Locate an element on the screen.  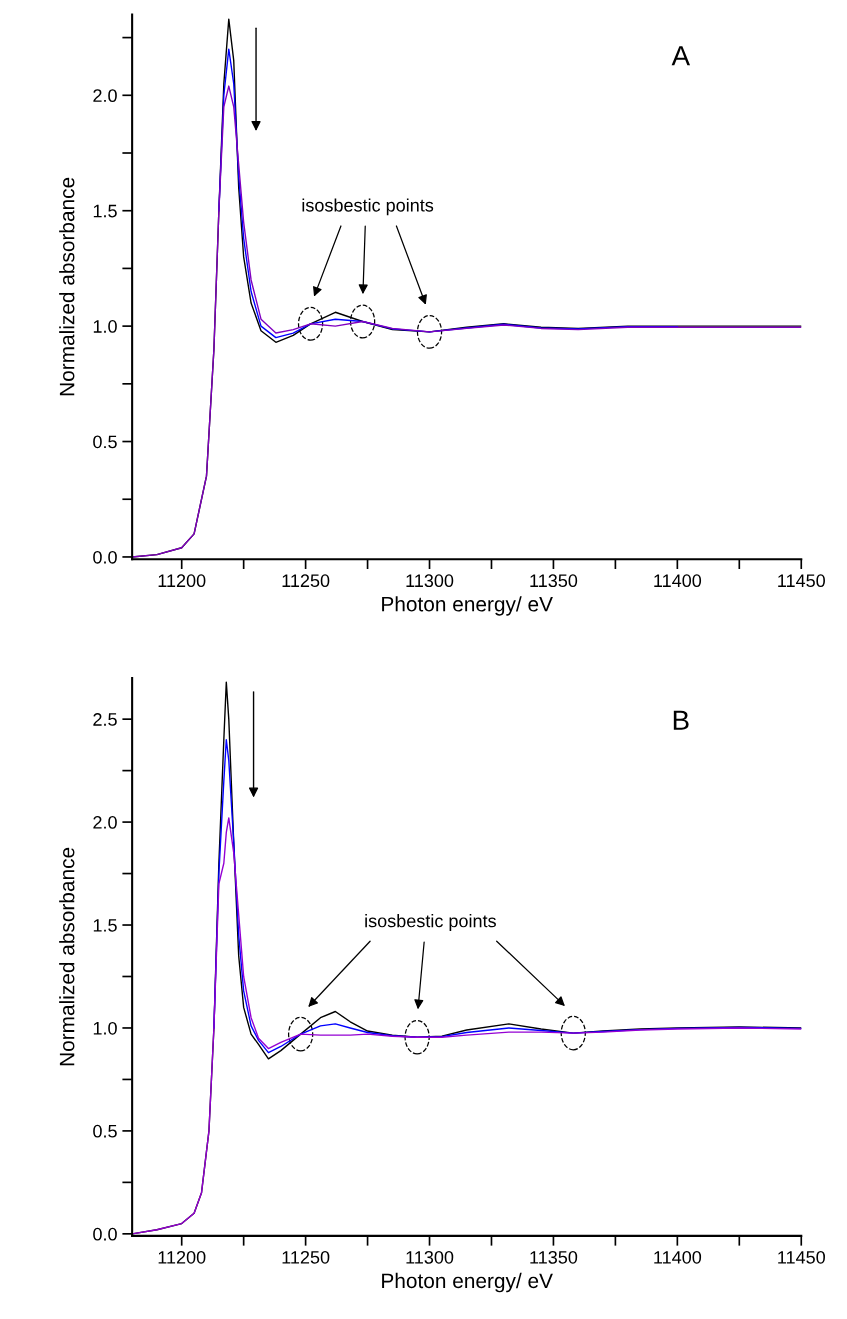
text: B is located at coordinates (681, 720).